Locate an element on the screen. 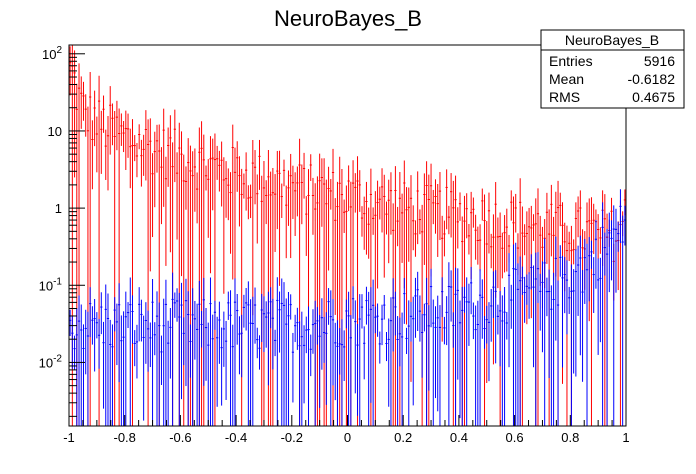  x-tick-label: -0.6 is located at coordinates (180, 437).